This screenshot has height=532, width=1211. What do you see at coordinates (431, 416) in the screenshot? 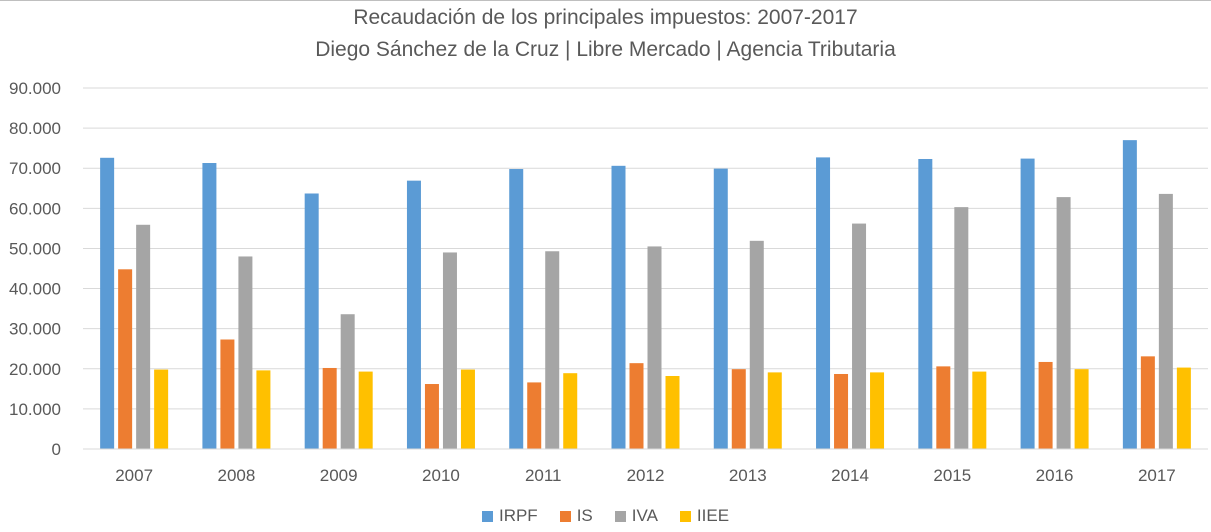
I see `bar-is-2010` at bounding box center [431, 416].